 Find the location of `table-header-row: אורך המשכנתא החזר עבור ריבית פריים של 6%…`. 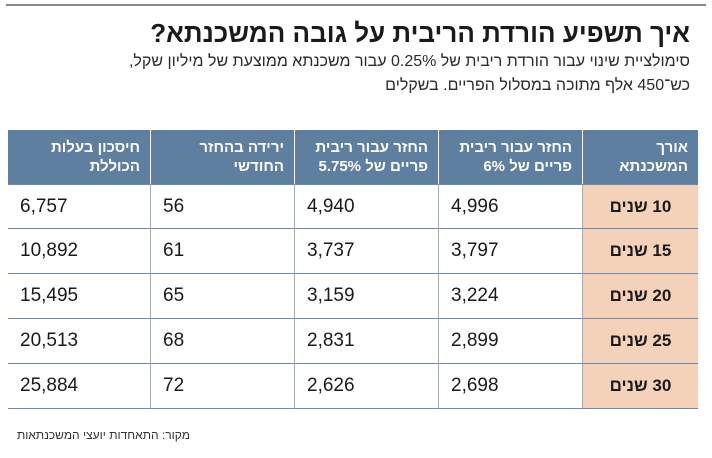

table-header-row: אורך המשכנתא החזר עבור ריבית פריים של 6%… is located at coordinates (353, 157).